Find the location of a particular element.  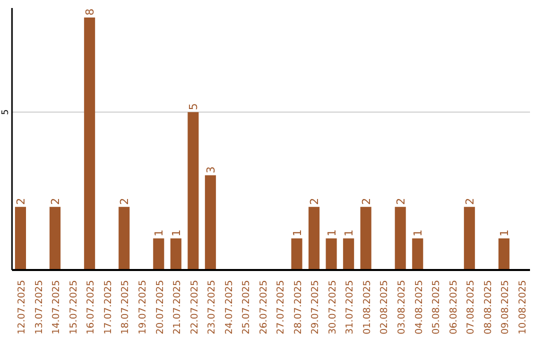

x-tick-label: 10.08.2025 is located at coordinates (522, 307).